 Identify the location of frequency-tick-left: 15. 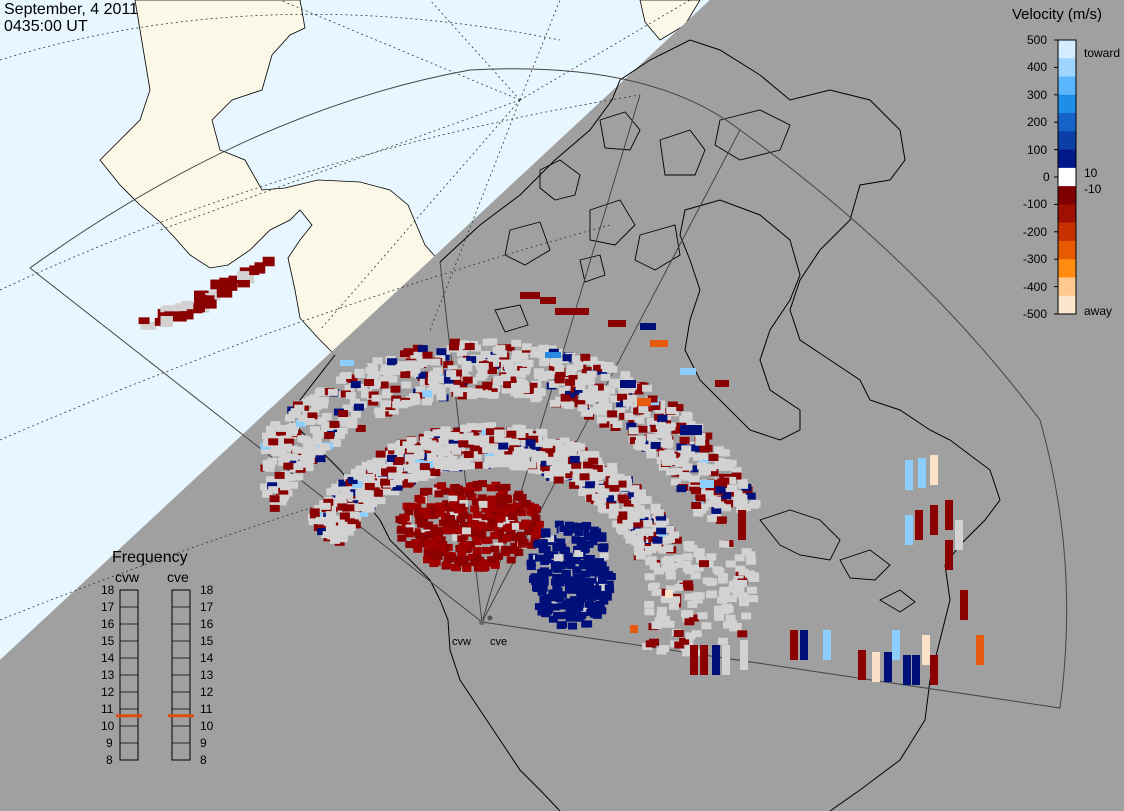
(108, 641).